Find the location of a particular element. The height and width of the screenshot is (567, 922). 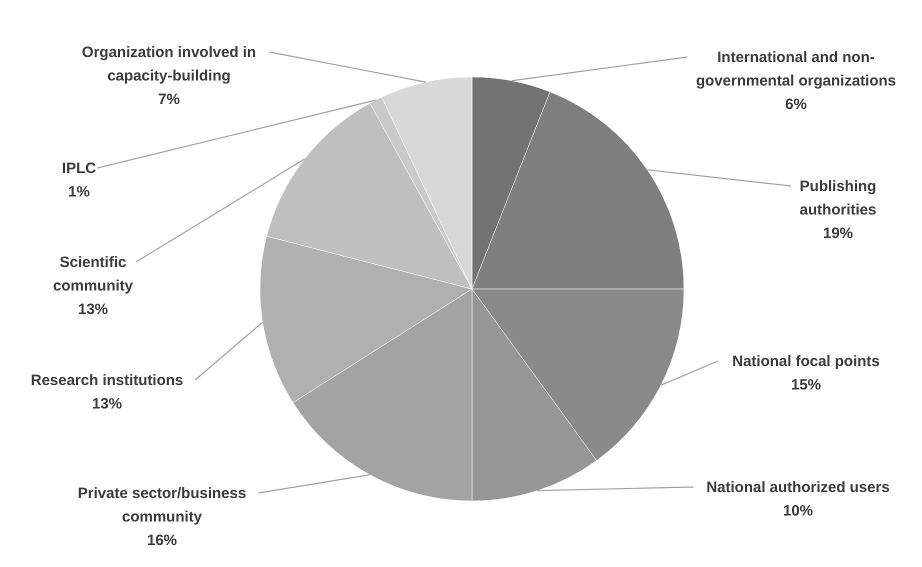

slice-label: Organization involved in capacity-building is located at coordinates (169, 64).